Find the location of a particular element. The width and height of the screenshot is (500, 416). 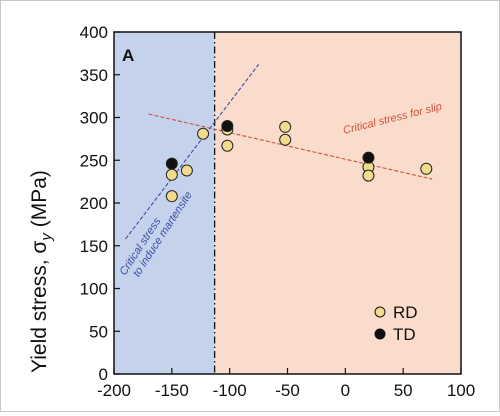

y-axis-label: Yield stress, σy (MPa) is located at coordinates (41, 271).